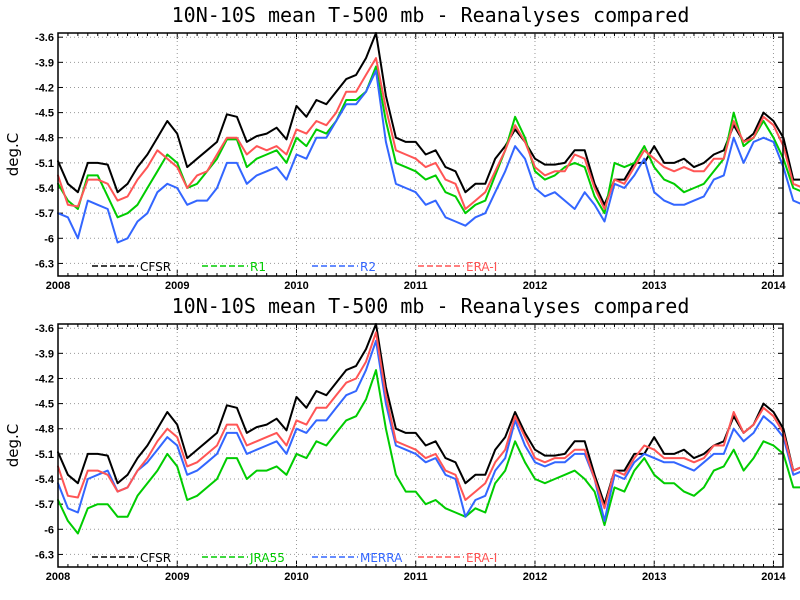 The height and width of the screenshot is (600, 800). What do you see at coordinates (258, 267) in the screenshot?
I see `legend-label: R1` at bounding box center [258, 267].